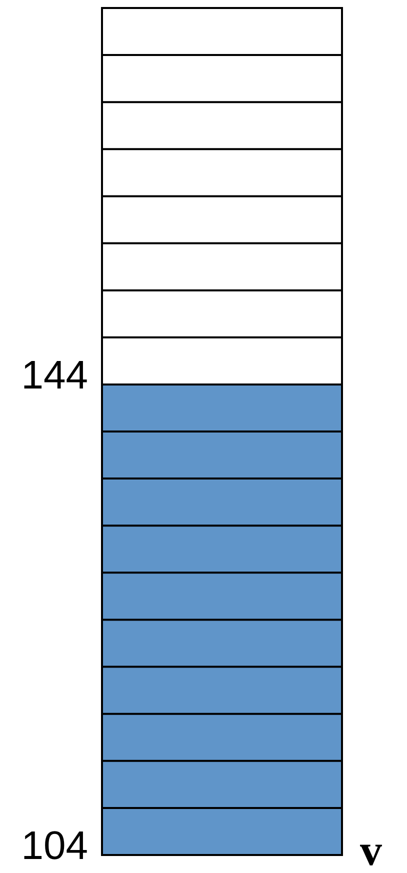 This screenshot has width=407, height=873. Describe the element at coordinates (54, 846) in the screenshot. I see `y-tick-label: 104` at that location.